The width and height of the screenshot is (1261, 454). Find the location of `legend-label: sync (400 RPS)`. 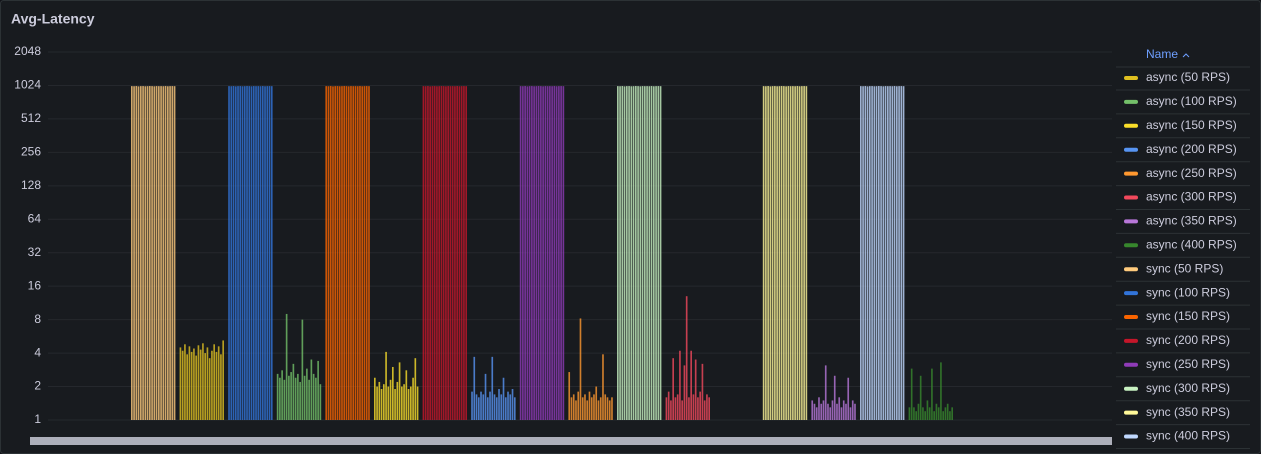

legend-label: sync (400 RPS) is located at coordinates (1188, 436).